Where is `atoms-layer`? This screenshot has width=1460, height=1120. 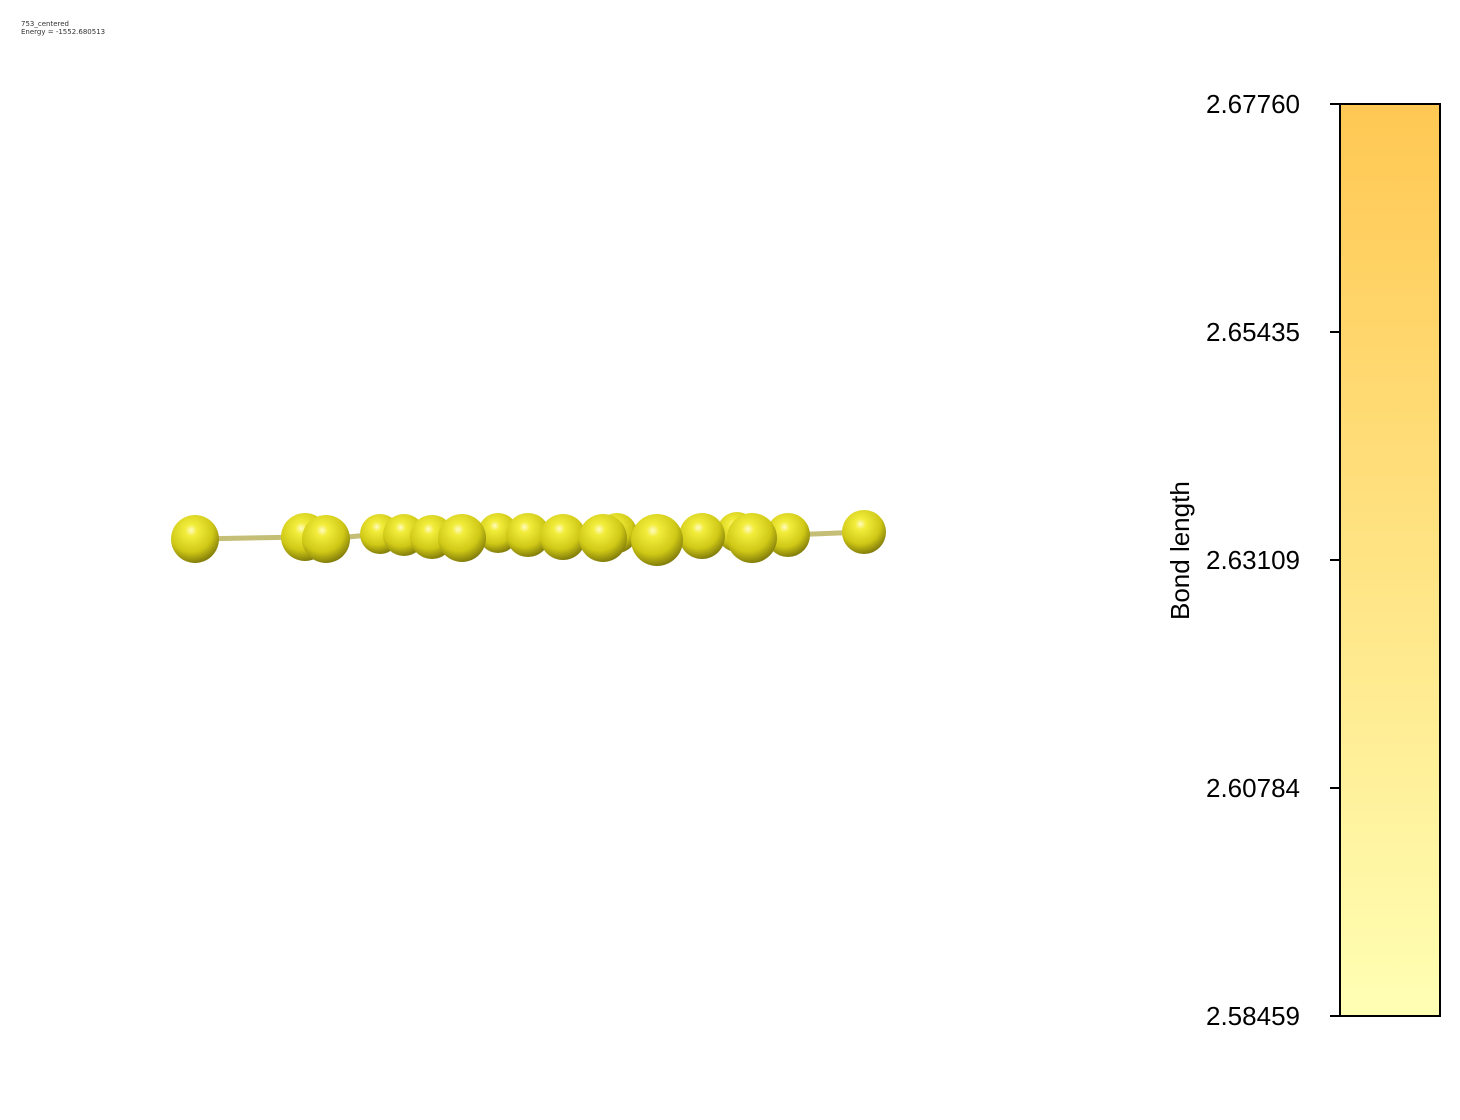
atoms-layer is located at coordinates (528, 538).